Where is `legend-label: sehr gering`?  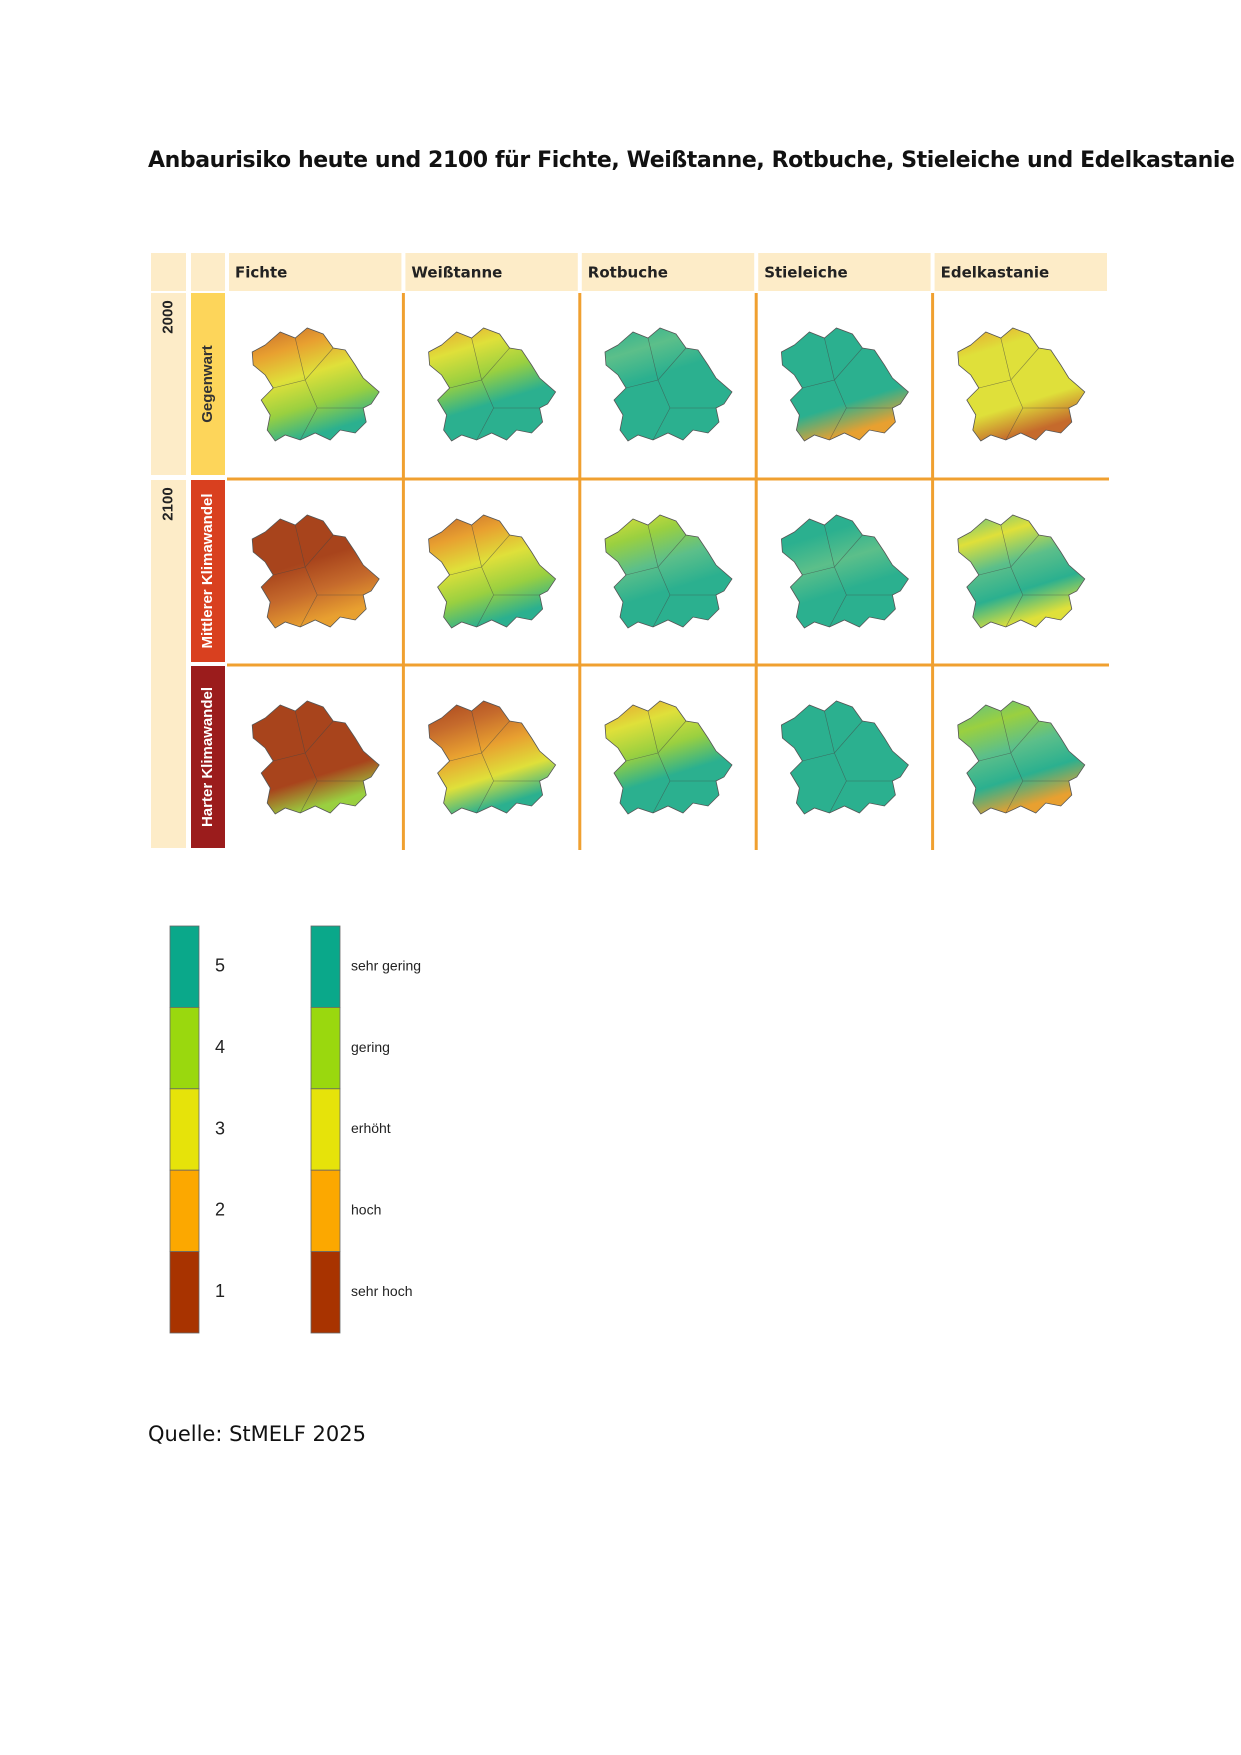 legend-label: sehr gering is located at coordinates (386, 965).